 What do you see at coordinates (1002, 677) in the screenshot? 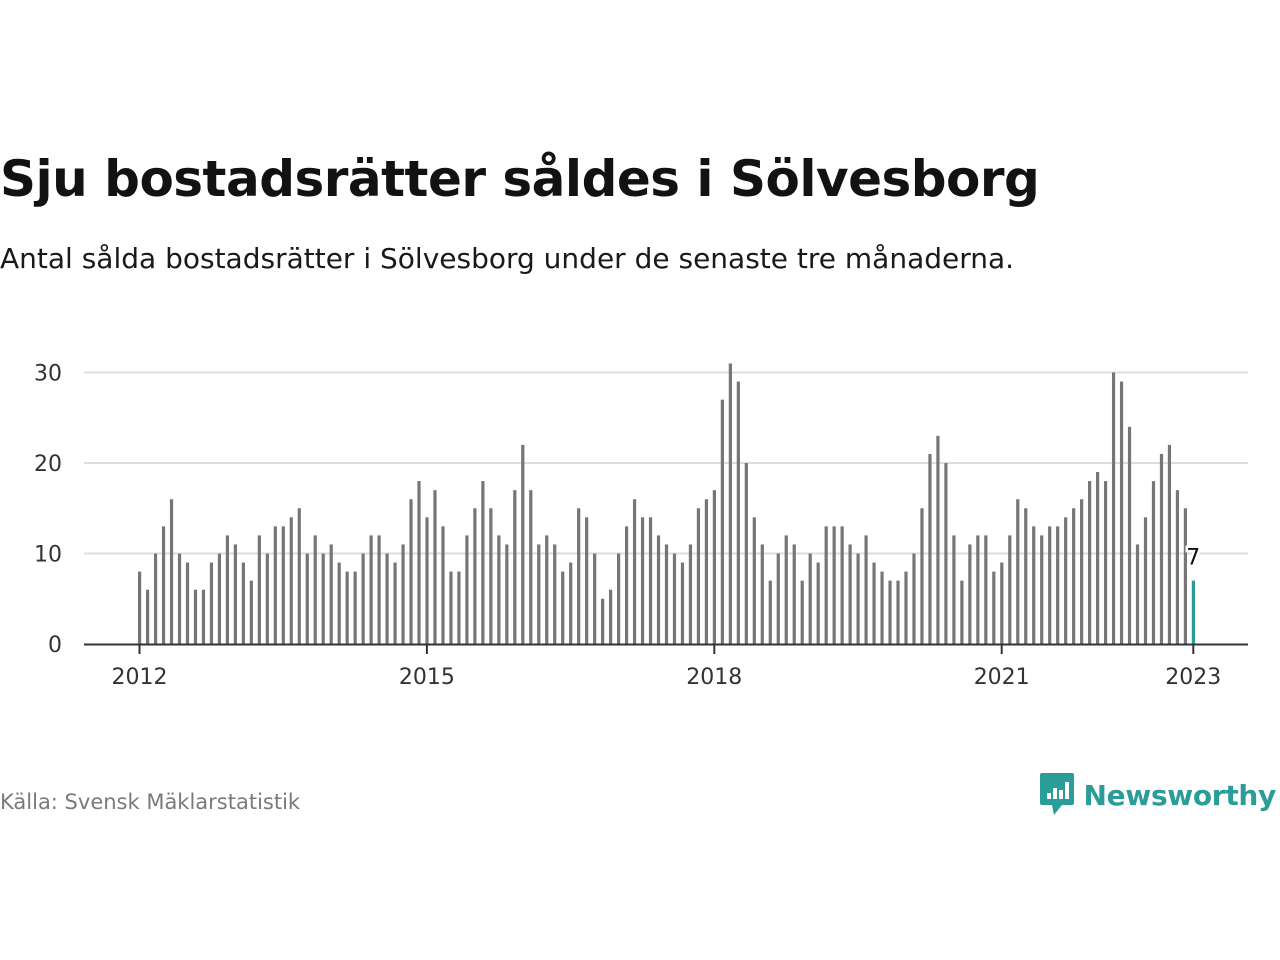
I see `x-tick-label: 2021` at bounding box center [1002, 677].